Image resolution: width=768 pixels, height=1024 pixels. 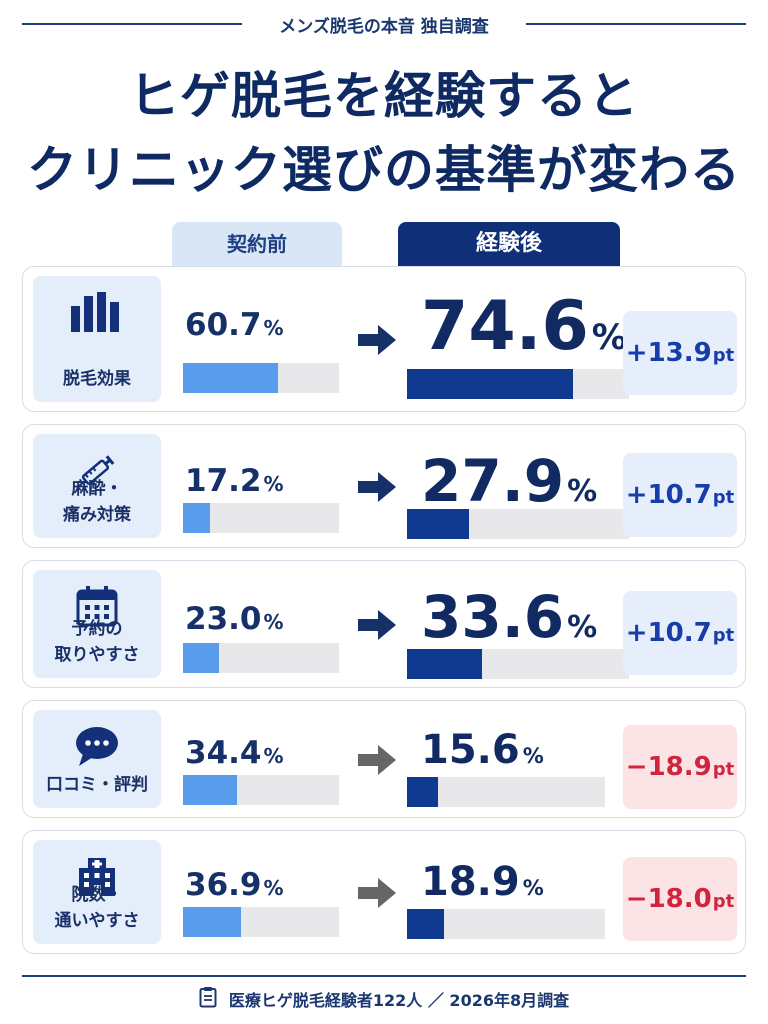 What do you see at coordinates (97, 515) in the screenshot?
I see `category-label-line: 痛み対策` at bounding box center [97, 515].